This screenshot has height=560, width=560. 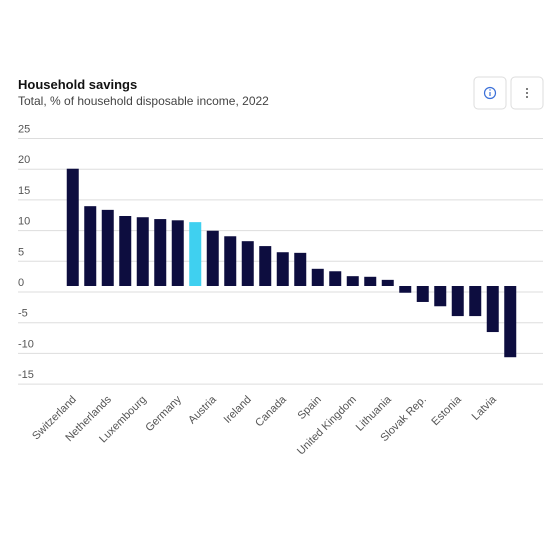 I want to click on y-tick-label: -10, so click(x=26, y=344).